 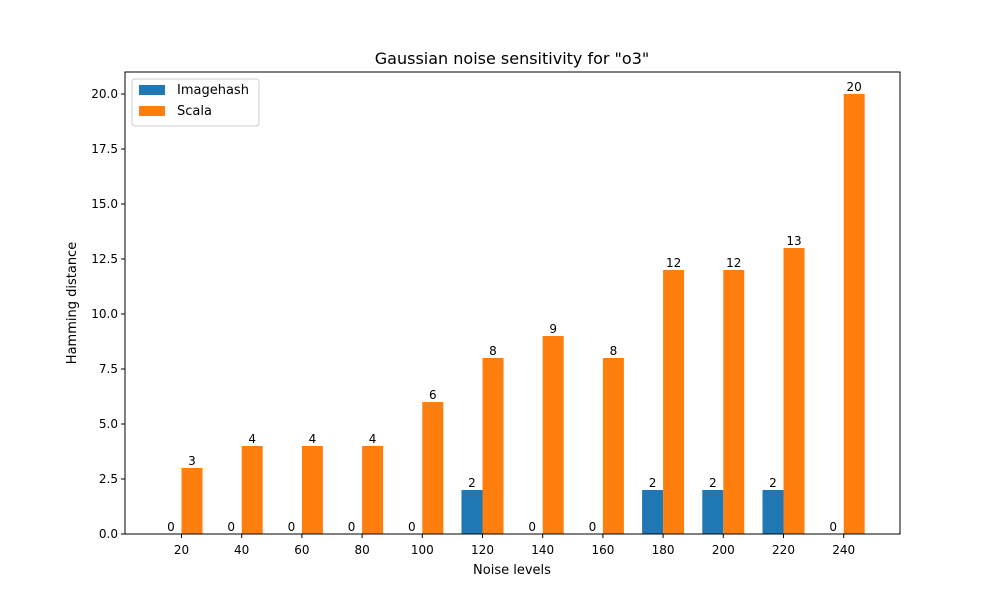 I want to click on x-tick-label: 80, so click(x=361, y=550).